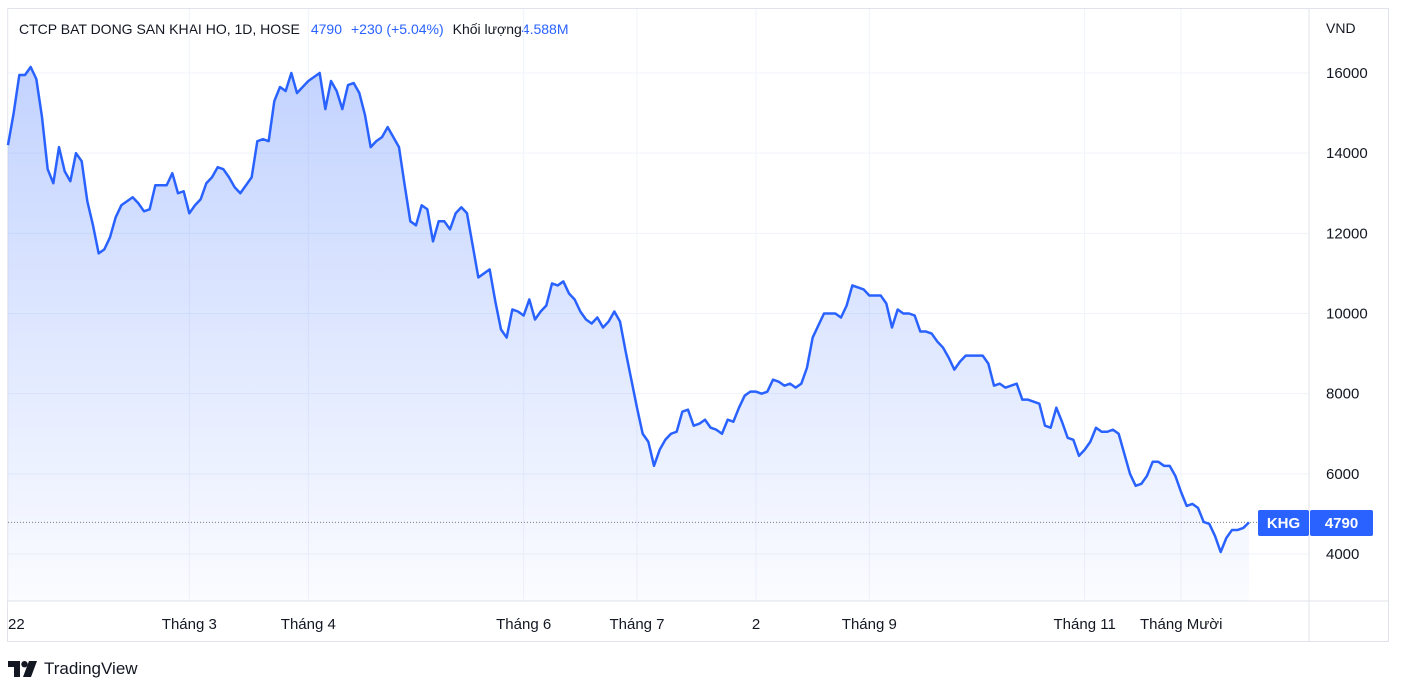 This screenshot has height=696, width=1403. I want to click on price-badge-text: 4790, so click(1341, 523).